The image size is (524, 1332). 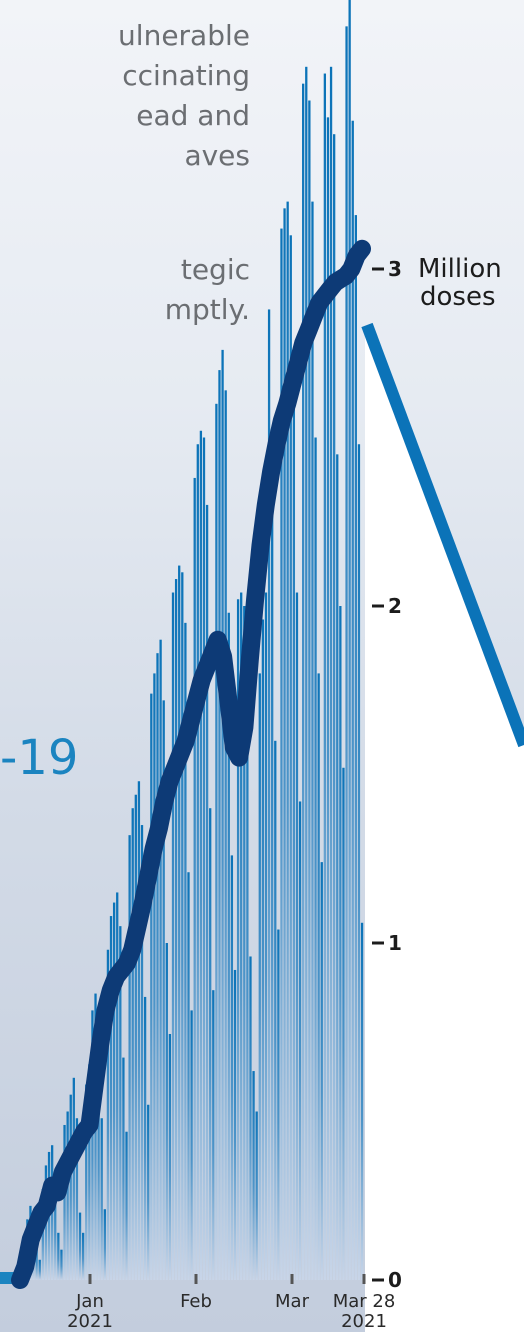 What do you see at coordinates (89, 1301) in the screenshot?
I see `x-tick-label: Jan` at bounding box center [89, 1301].